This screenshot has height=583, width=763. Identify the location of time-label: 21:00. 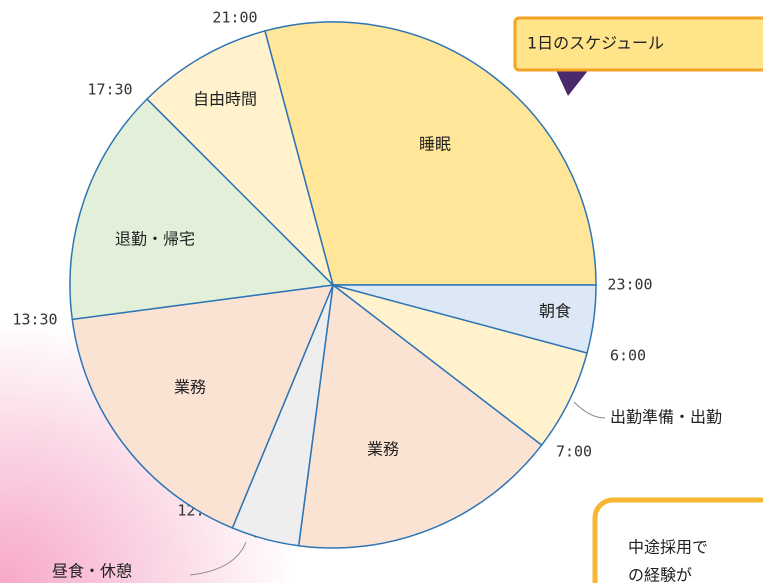
(234, 18).